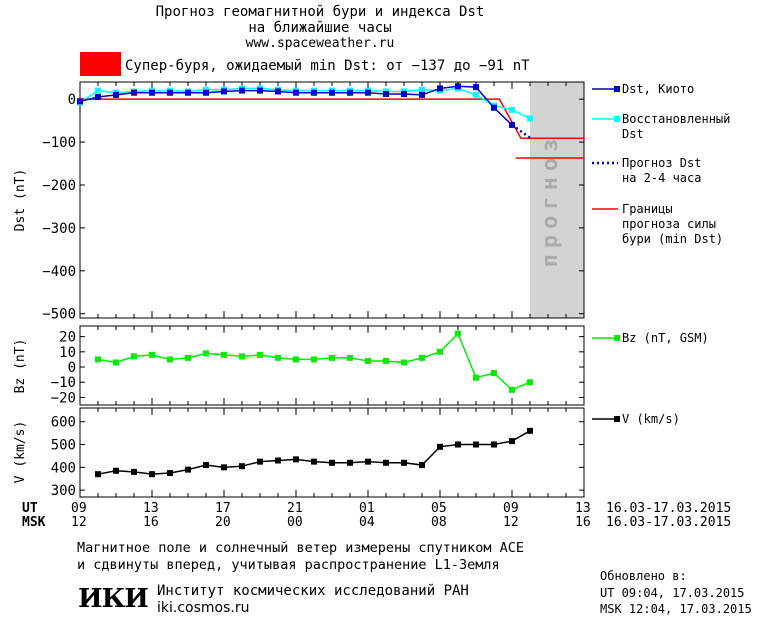  Describe the element at coordinates (665, 338) in the screenshot. I see `legend-bz: Bz (nT, GSM)` at that location.